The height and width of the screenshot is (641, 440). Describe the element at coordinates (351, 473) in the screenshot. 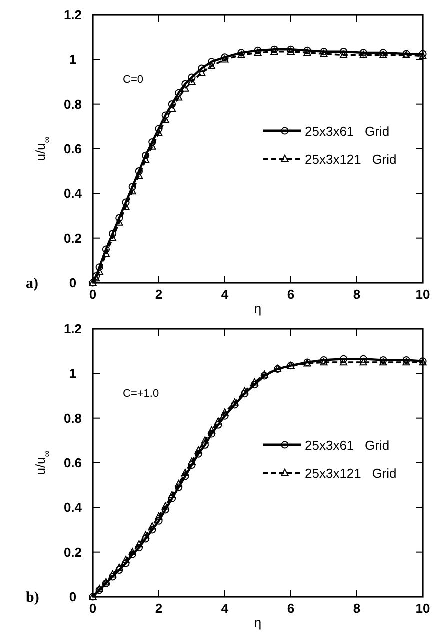

I see `legend-label: 25x3x121 Grid` at that location.